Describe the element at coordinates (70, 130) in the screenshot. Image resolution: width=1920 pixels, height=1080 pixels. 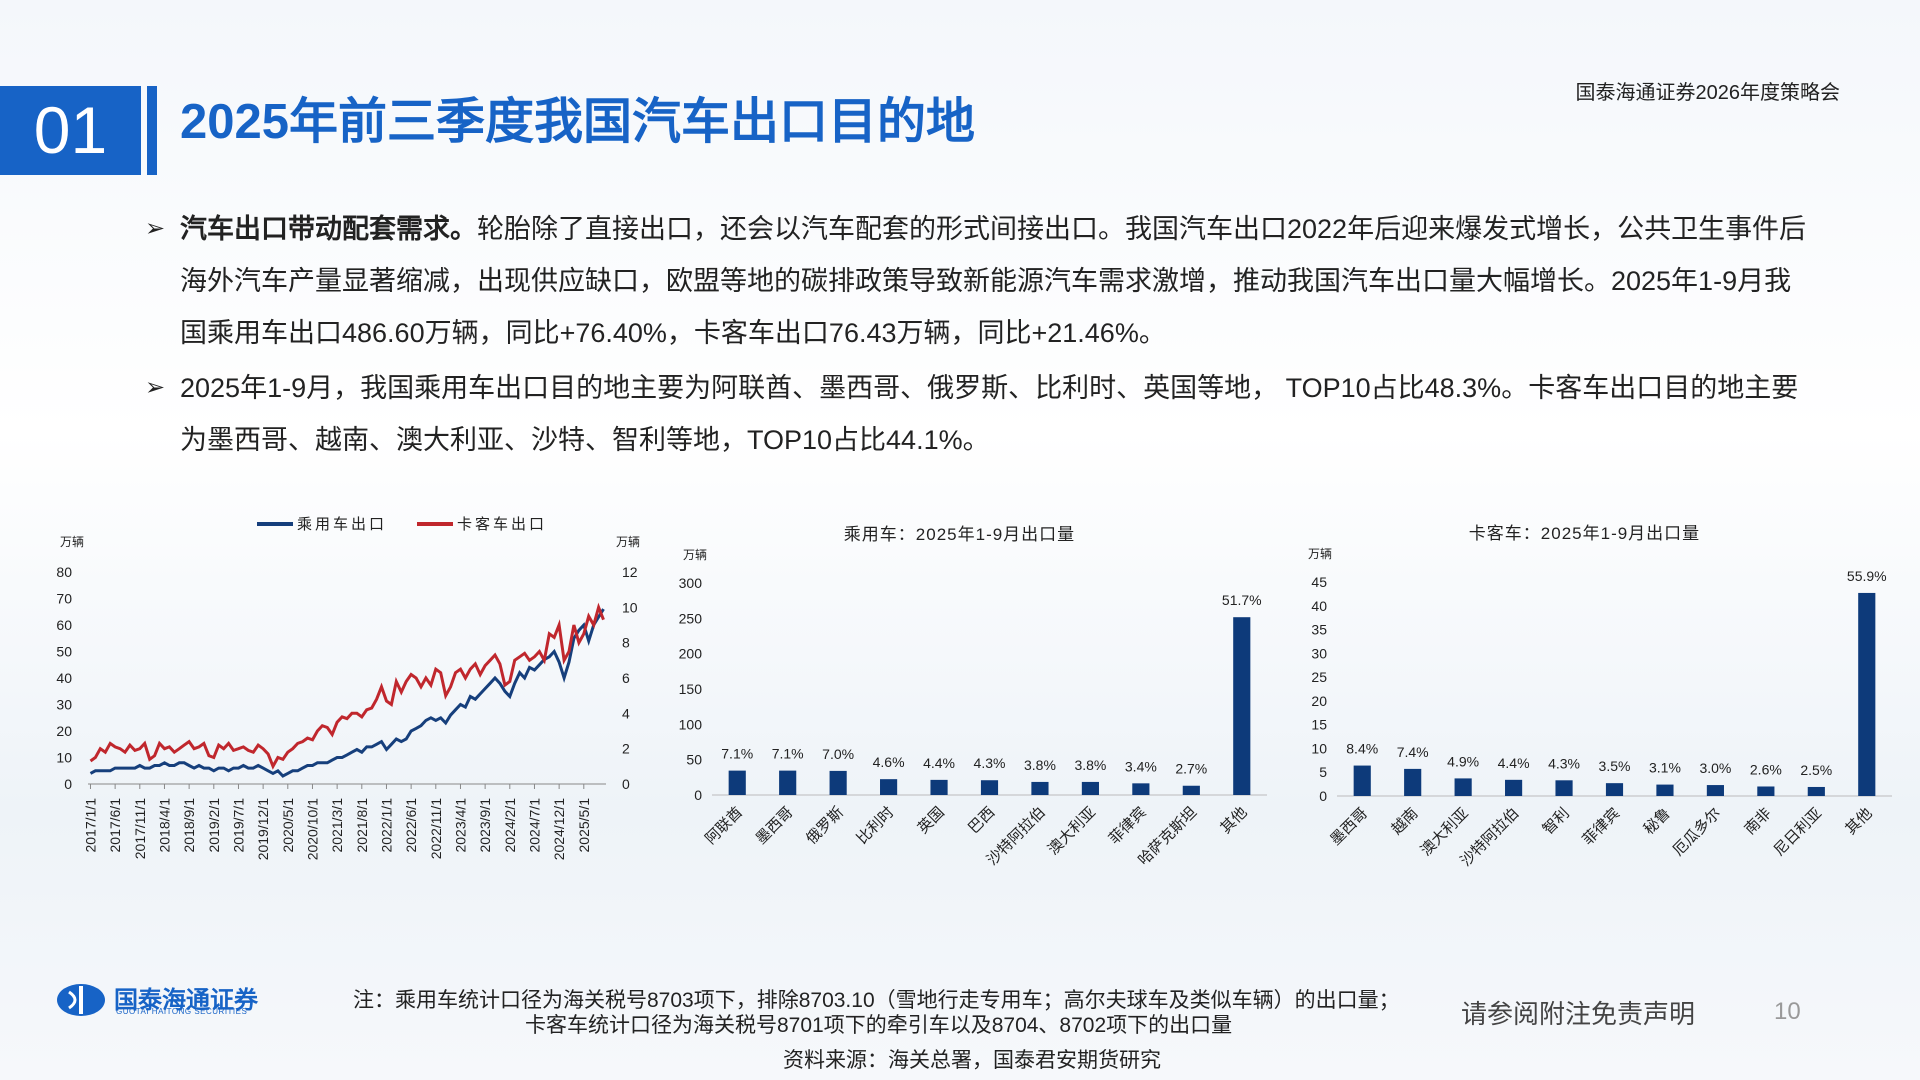
I see `section-number: 01` at that location.